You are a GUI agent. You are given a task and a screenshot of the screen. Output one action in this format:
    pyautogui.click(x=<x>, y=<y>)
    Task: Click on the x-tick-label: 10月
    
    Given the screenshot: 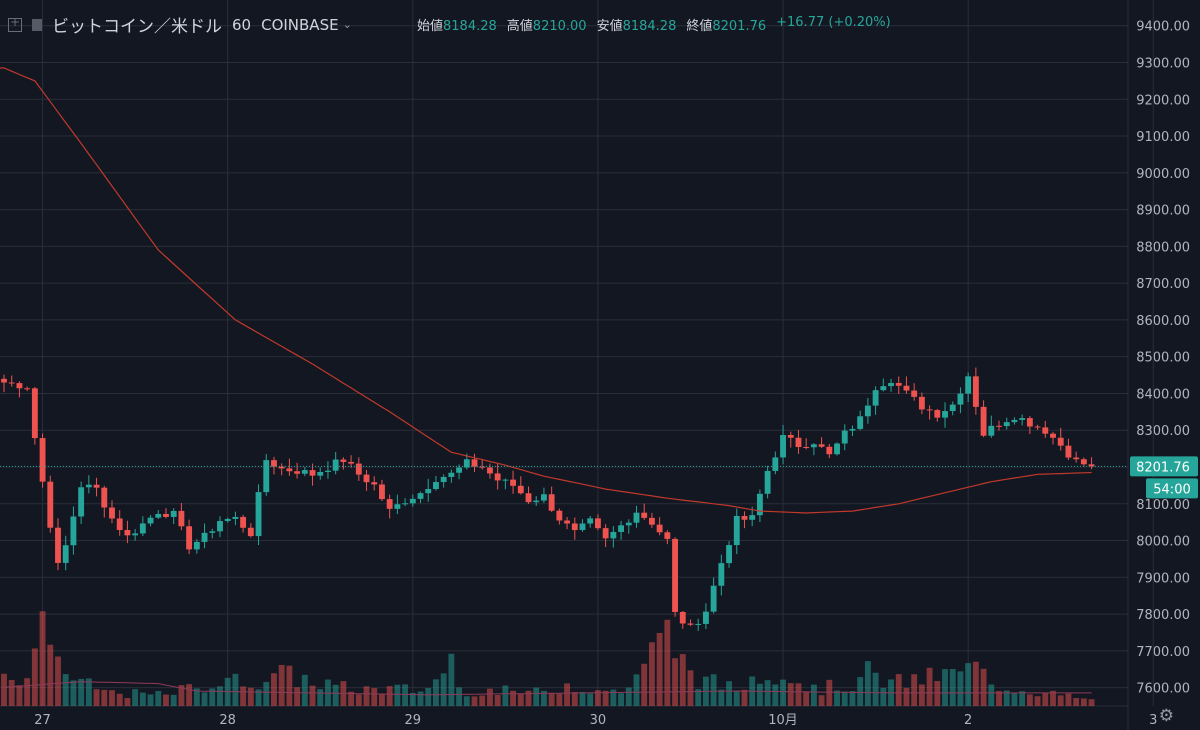 What is the action you would take?
    pyautogui.click(x=783, y=720)
    